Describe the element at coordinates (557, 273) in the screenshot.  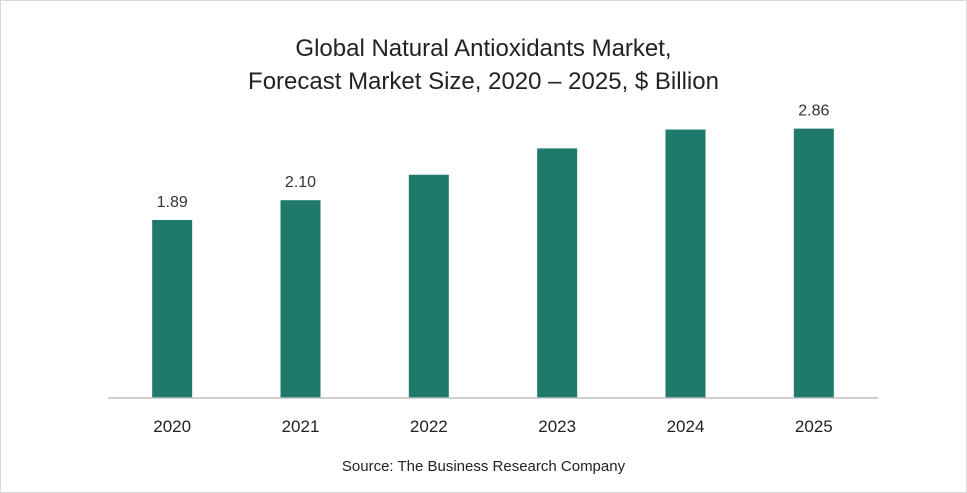
I see `bar-2023` at that location.